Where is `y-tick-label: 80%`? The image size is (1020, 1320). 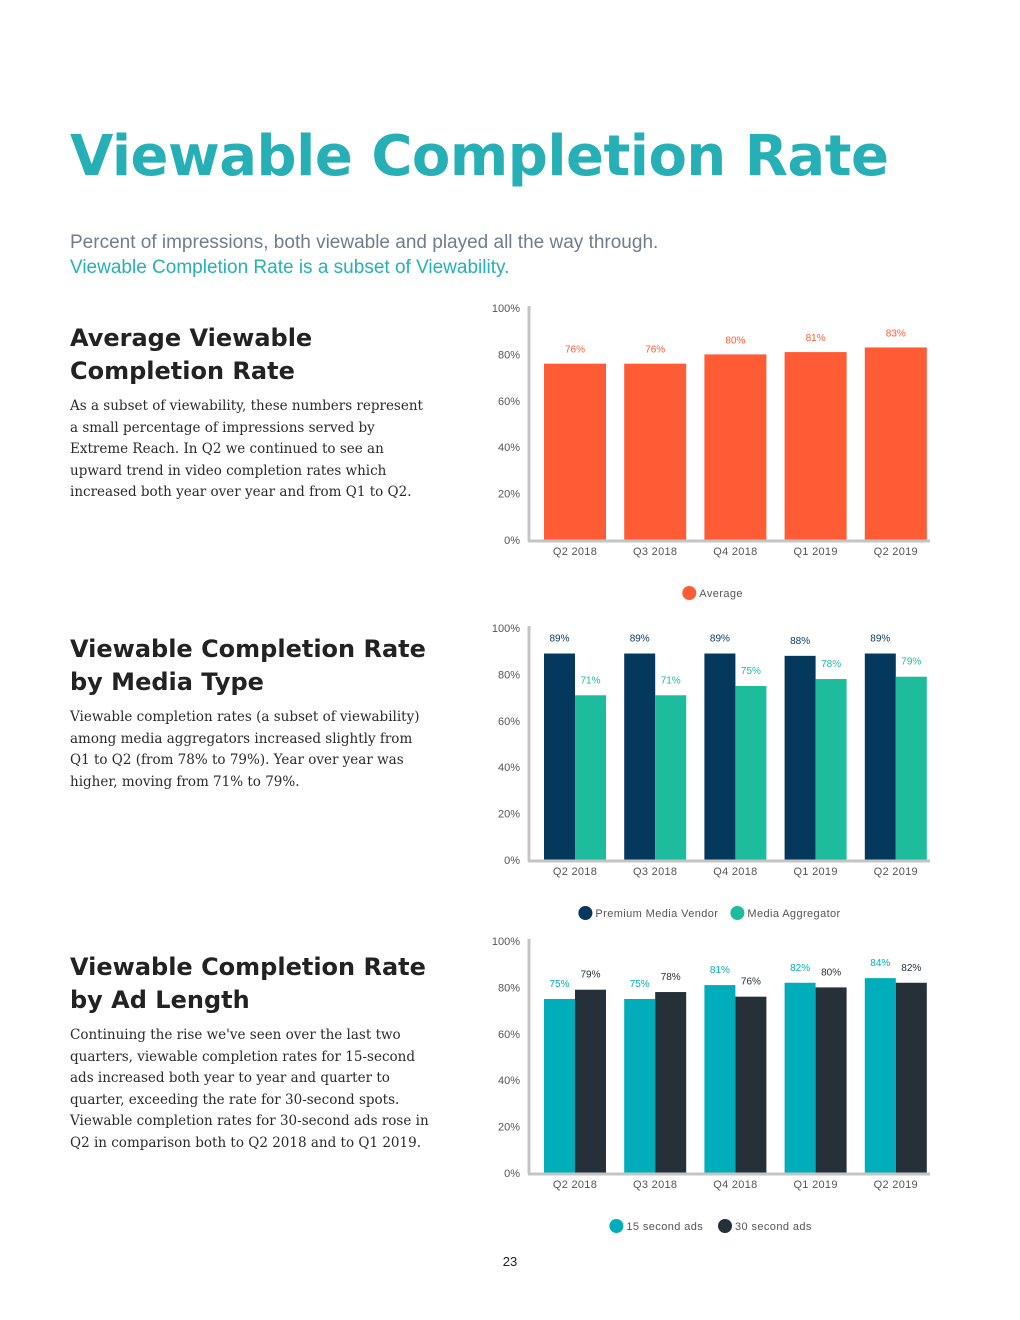
y-tick-label: 80% is located at coordinates (509, 355).